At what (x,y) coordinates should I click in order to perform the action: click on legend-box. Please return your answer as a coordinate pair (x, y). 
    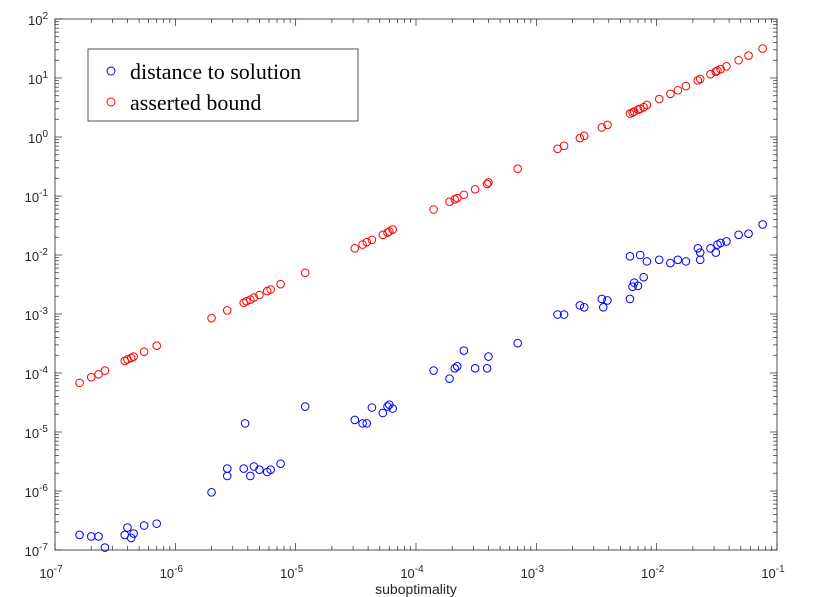
    Looking at the image, I should click on (223, 85).